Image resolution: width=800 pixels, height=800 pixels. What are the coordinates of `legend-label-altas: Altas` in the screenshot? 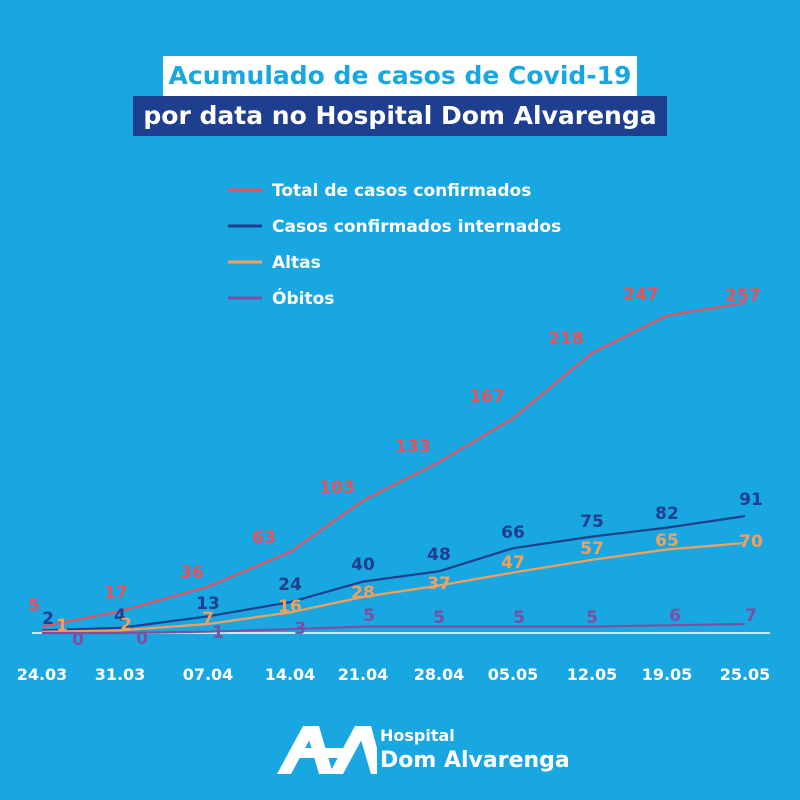 It's located at (296, 263).